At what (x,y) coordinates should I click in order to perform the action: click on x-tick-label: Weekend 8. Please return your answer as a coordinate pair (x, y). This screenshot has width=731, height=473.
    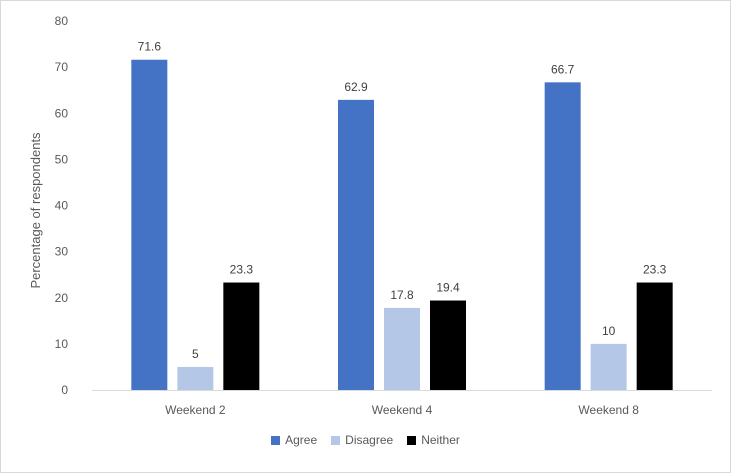
    Looking at the image, I should click on (608, 410).